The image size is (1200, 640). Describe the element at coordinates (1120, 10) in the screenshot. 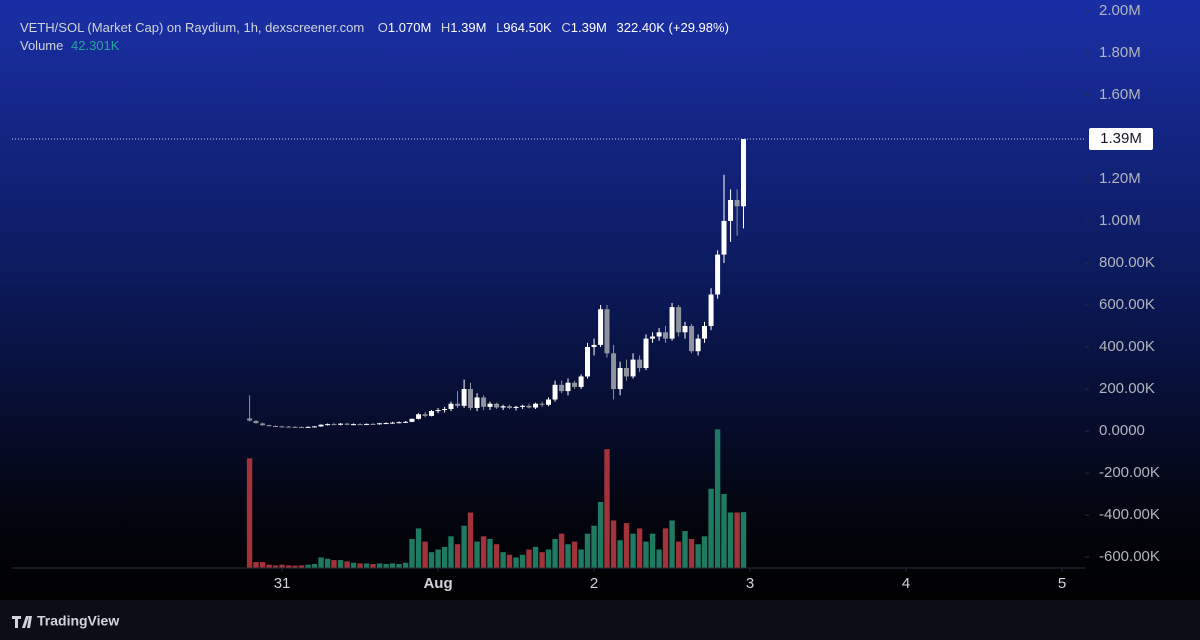

I see `y-tick-label: 2.00M` at that location.